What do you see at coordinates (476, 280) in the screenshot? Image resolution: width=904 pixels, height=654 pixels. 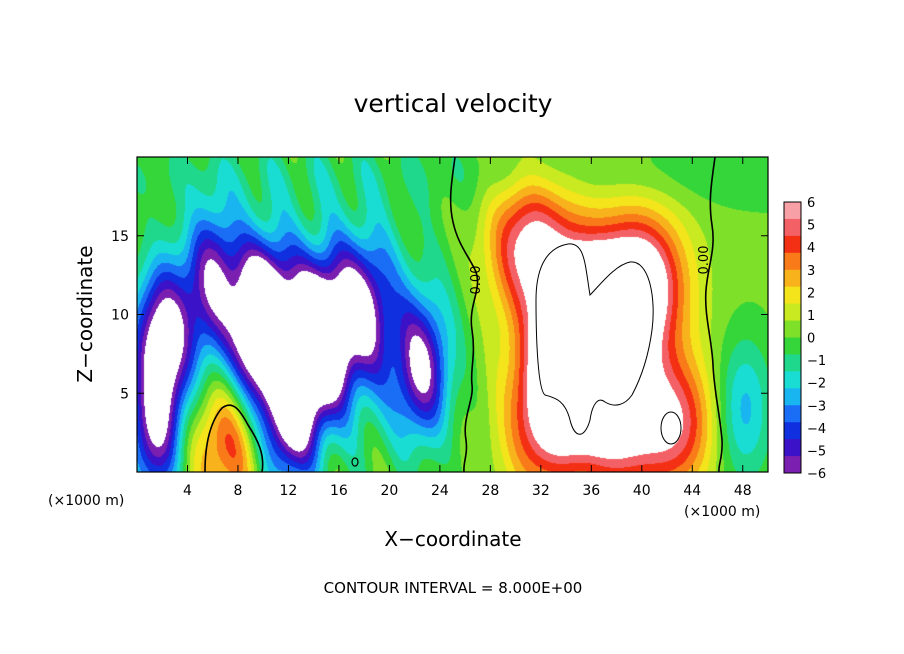 I see `contour-label-left: 0.00` at bounding box center [476, 280].